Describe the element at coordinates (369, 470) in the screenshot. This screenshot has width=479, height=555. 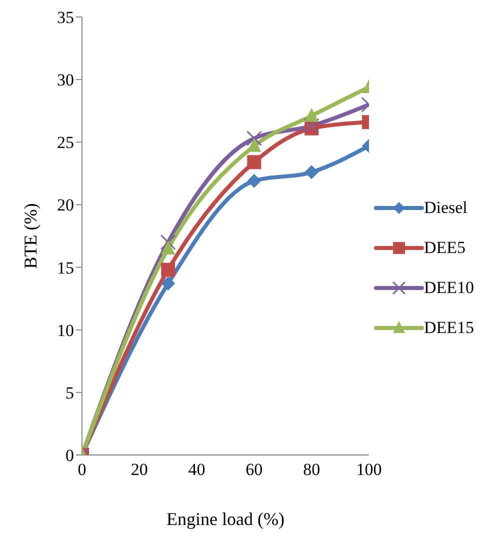
I see `x-tick-label: 100` at that location.